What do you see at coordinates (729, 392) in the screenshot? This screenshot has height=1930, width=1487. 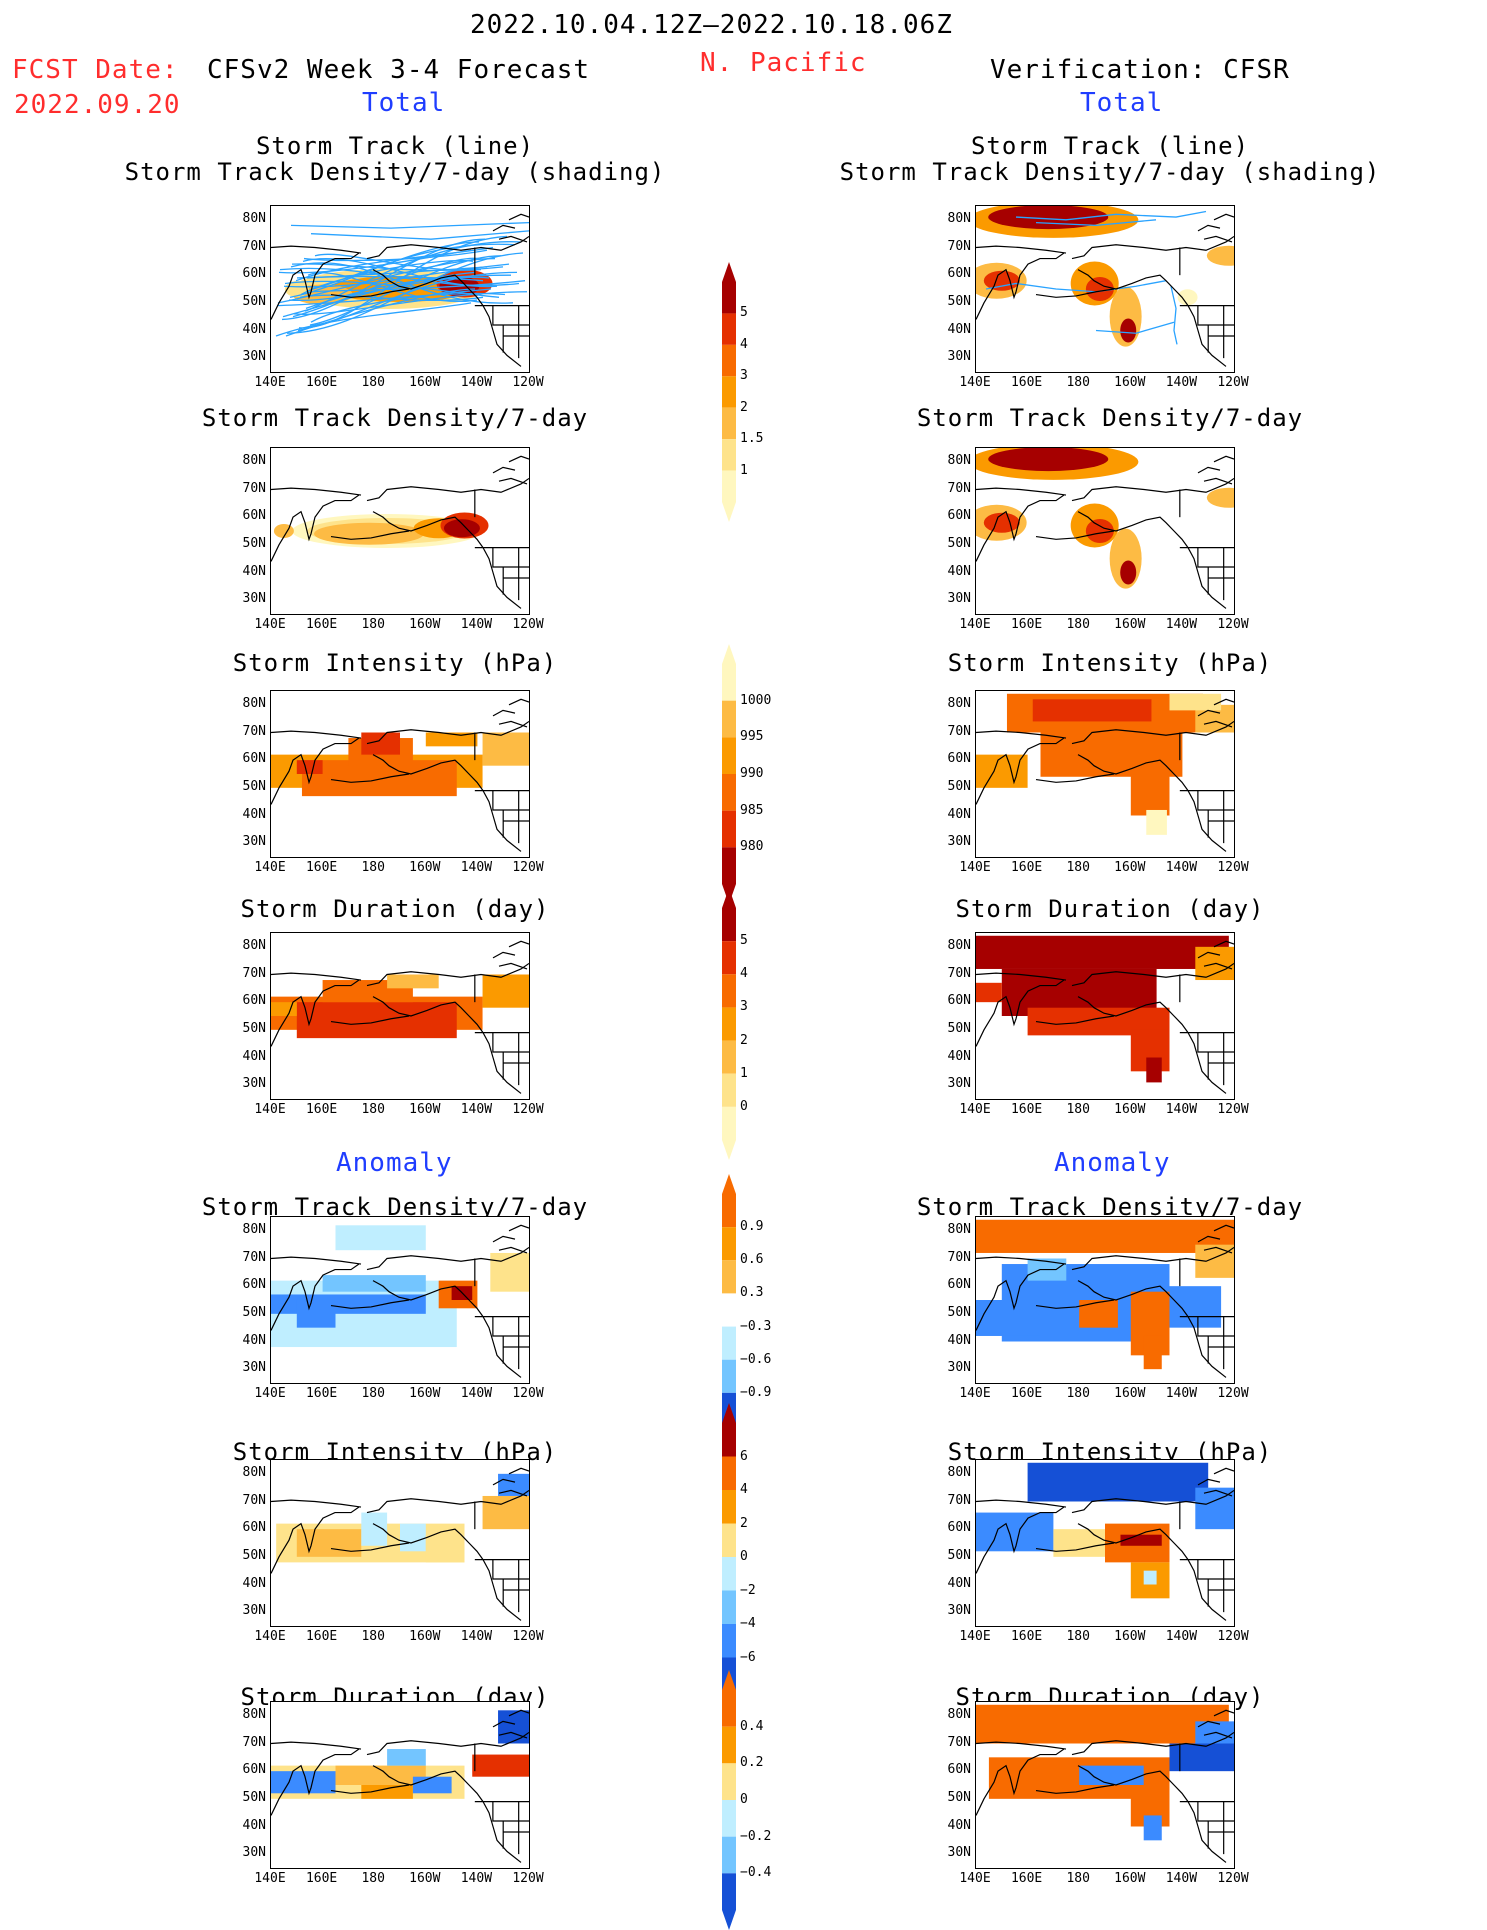 I see `density-colorbar` at bounding box center [729, 392].